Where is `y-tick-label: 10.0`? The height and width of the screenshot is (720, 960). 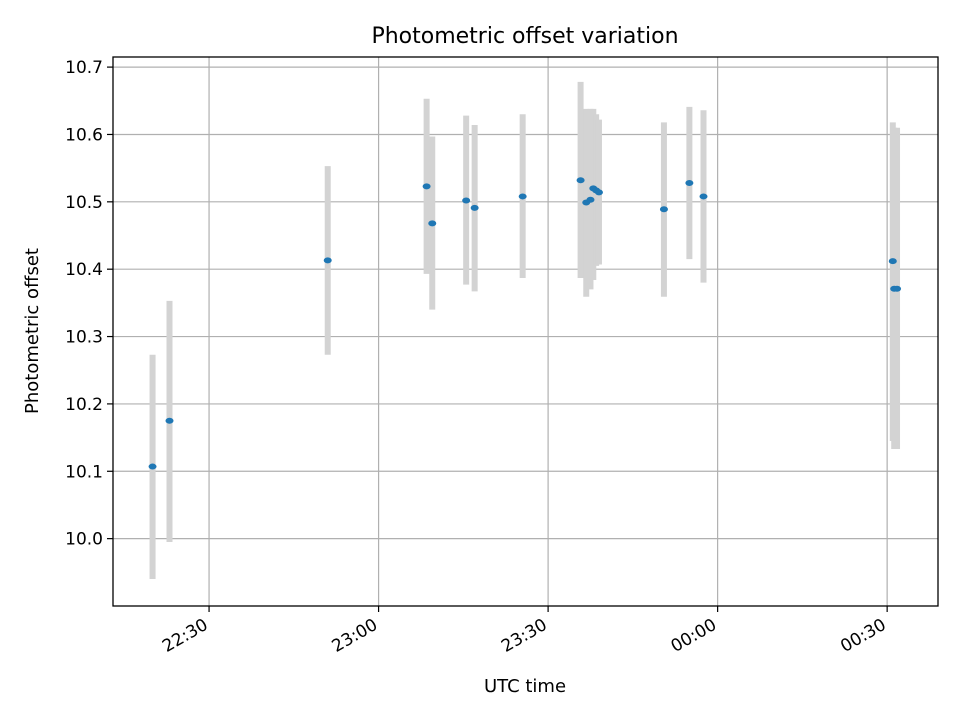 y-tick-label: 10.0 is located at coordinates (84, 540).